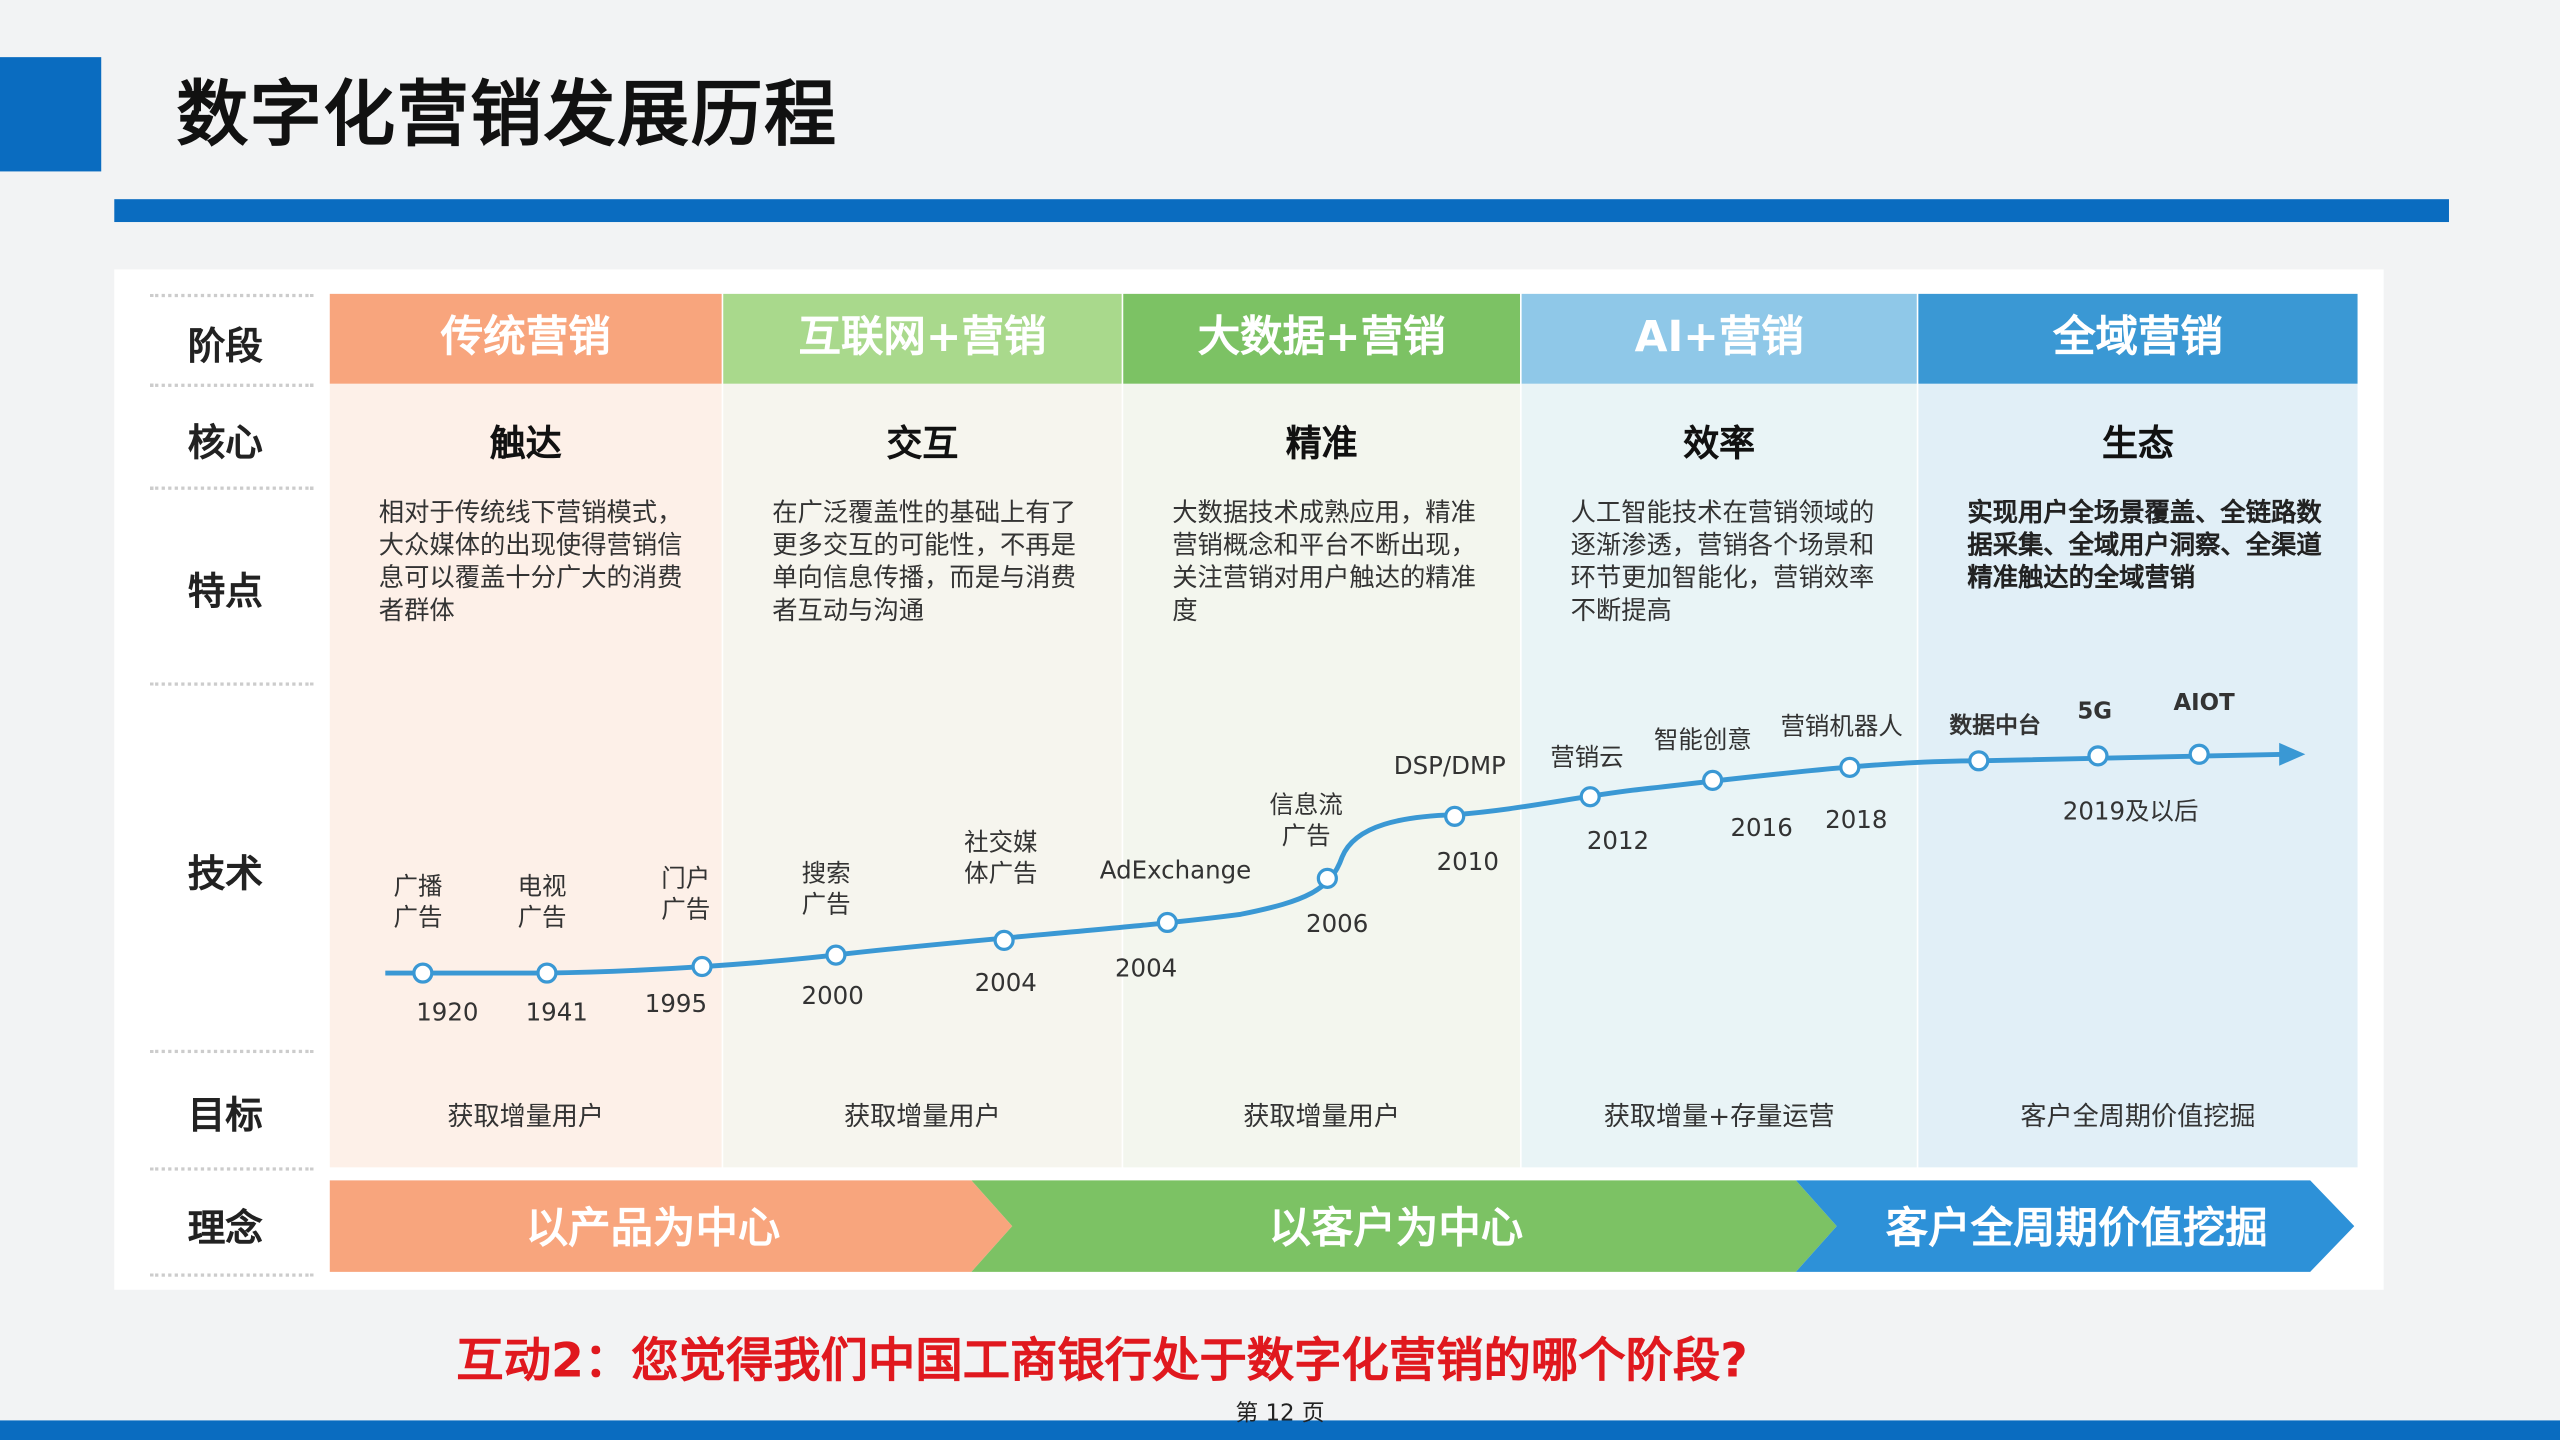 Image resolution: width=2560 pixels, height=1440 pixels. I want to click on tech-year: 2010, so click(1468, 861).